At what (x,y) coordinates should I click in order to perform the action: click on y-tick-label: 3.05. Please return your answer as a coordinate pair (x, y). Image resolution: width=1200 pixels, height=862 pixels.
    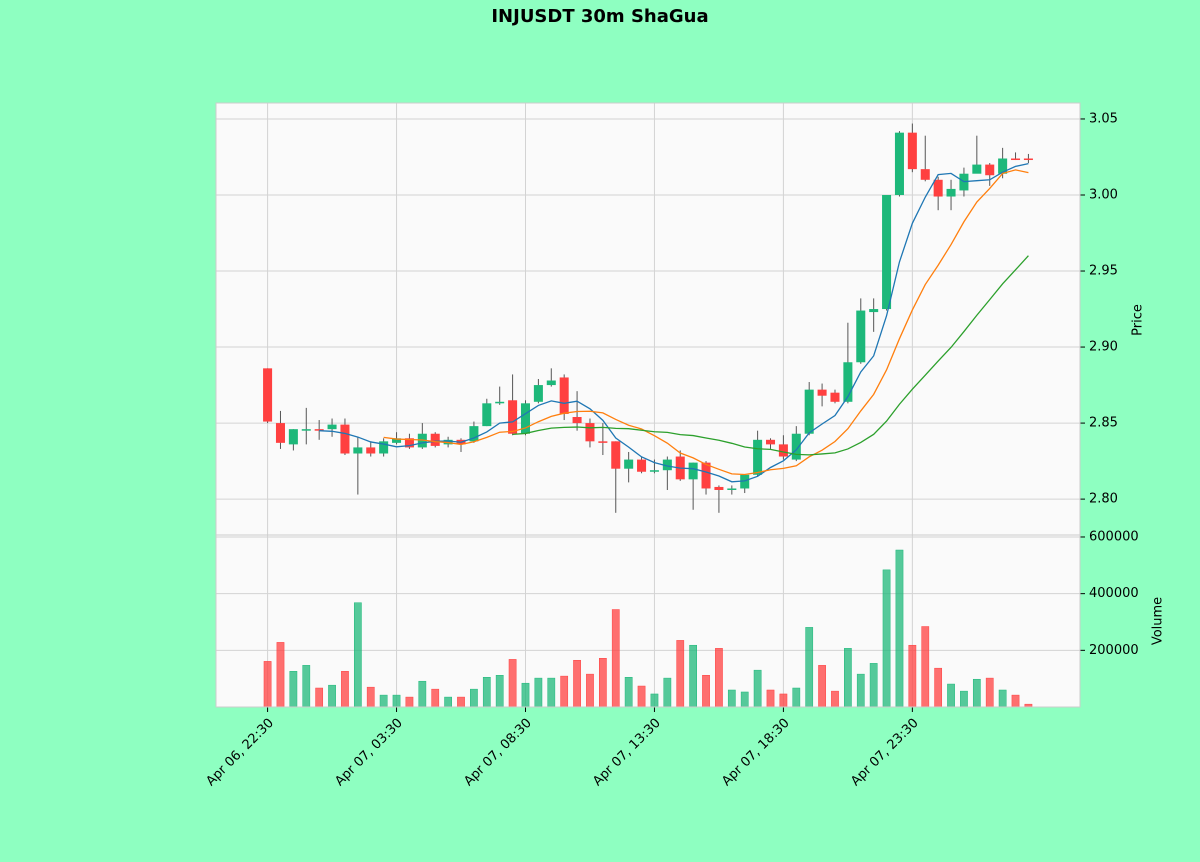
    Looking at the image, I should click on (1103, 118).